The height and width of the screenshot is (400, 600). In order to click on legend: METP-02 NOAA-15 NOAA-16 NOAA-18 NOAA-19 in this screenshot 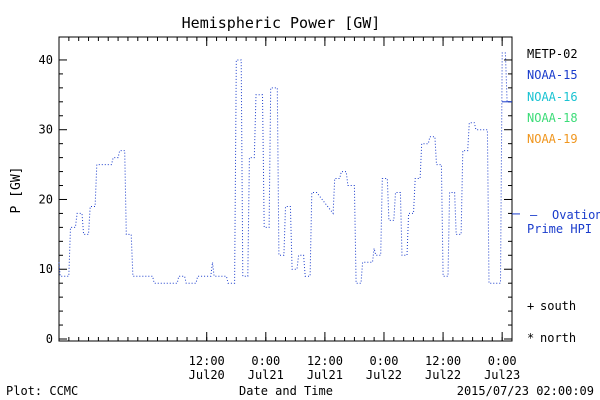, I will do `click(552, 96)`.